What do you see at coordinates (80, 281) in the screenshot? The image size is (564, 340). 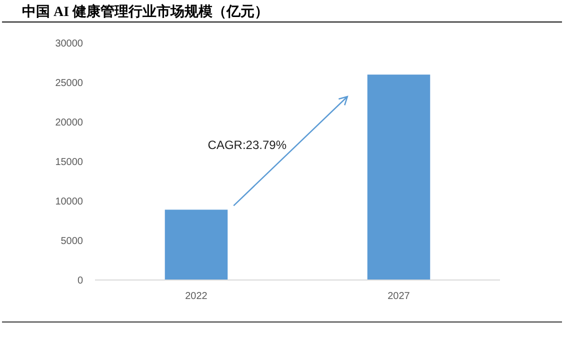 I see `y-tick-label: 0` at bounding box center [80, 281].